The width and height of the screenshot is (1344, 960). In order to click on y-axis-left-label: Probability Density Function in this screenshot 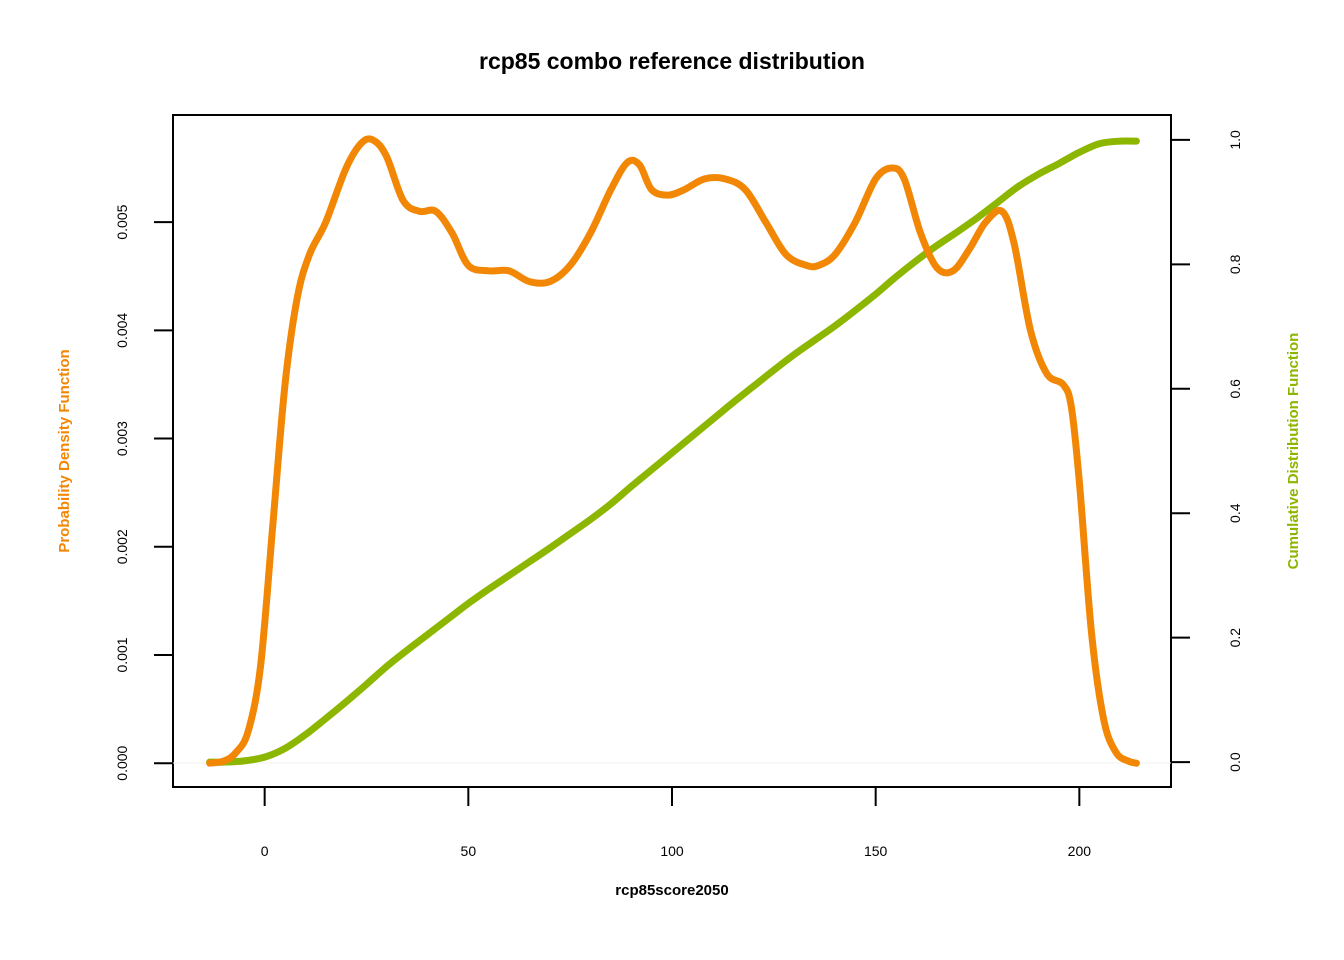, I will do `click(64, 450)`.